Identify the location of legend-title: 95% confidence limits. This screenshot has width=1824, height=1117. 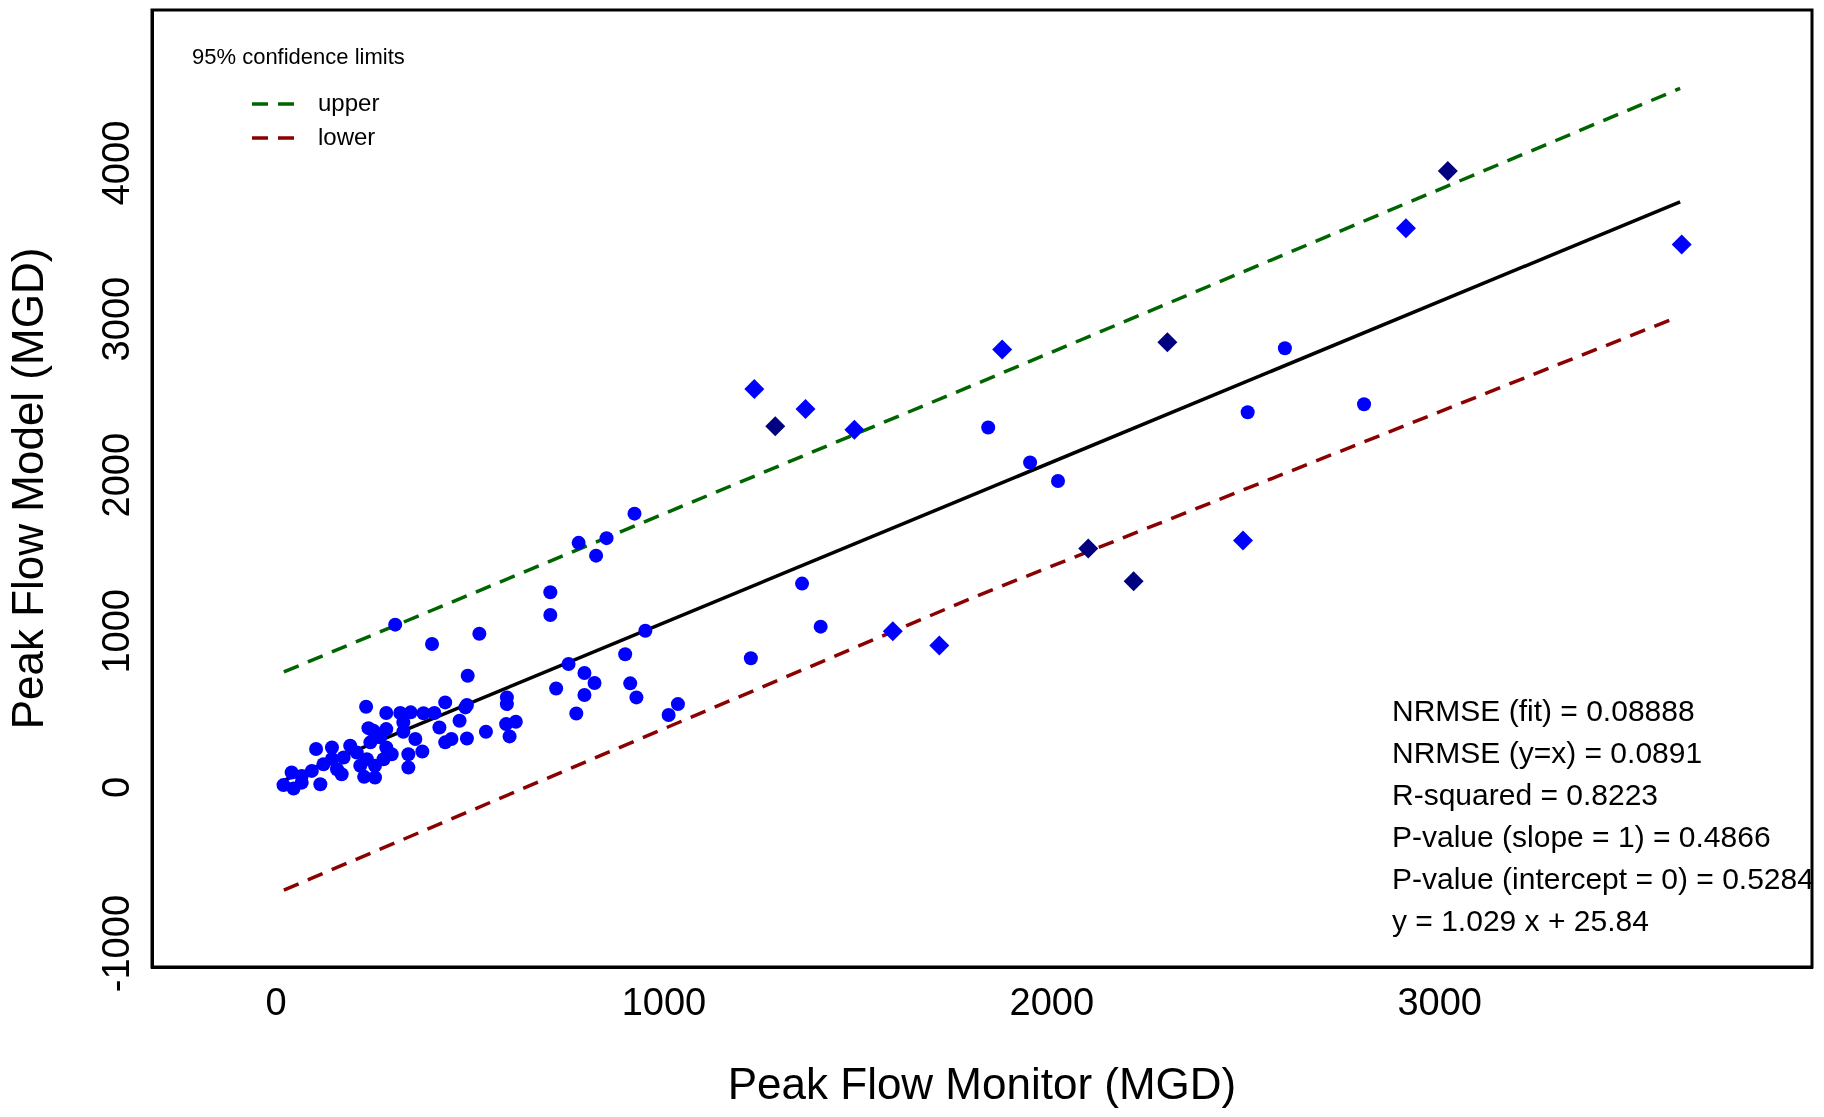
(298, 57).